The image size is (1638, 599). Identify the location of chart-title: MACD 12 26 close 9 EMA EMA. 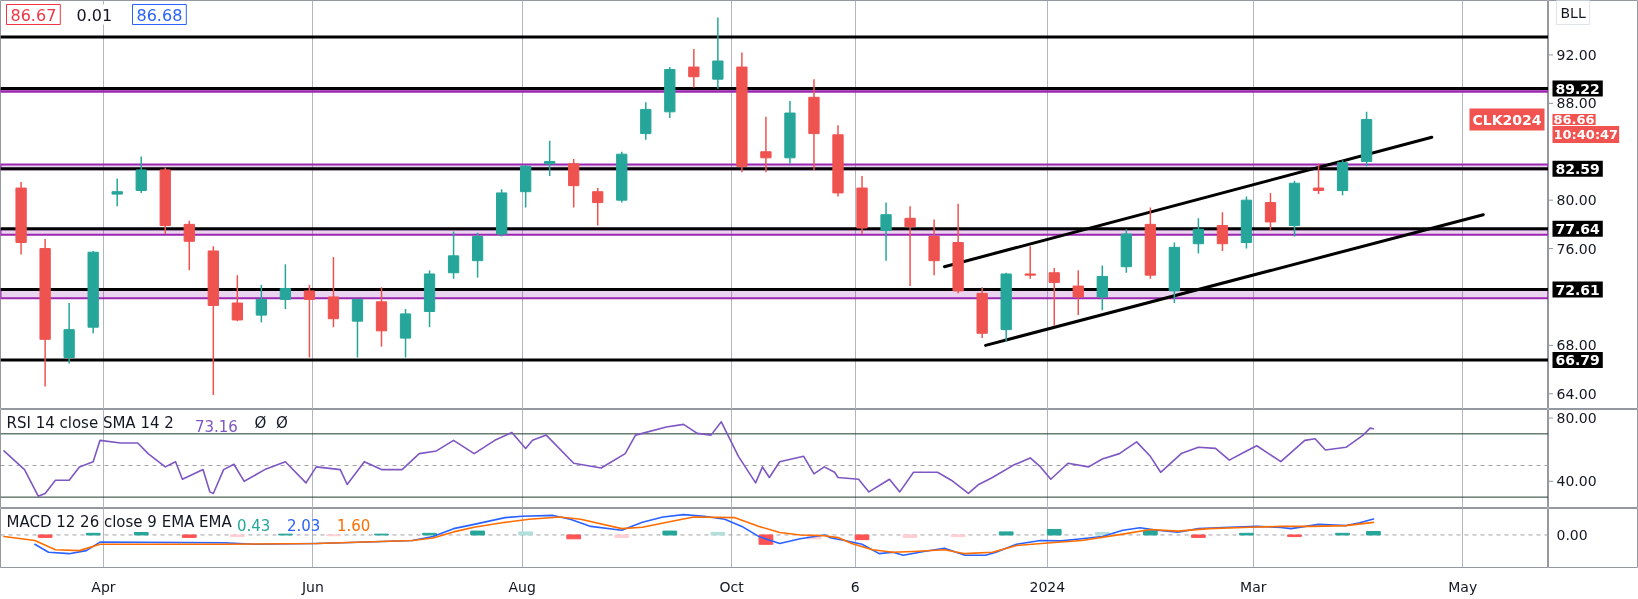
(119, 521).